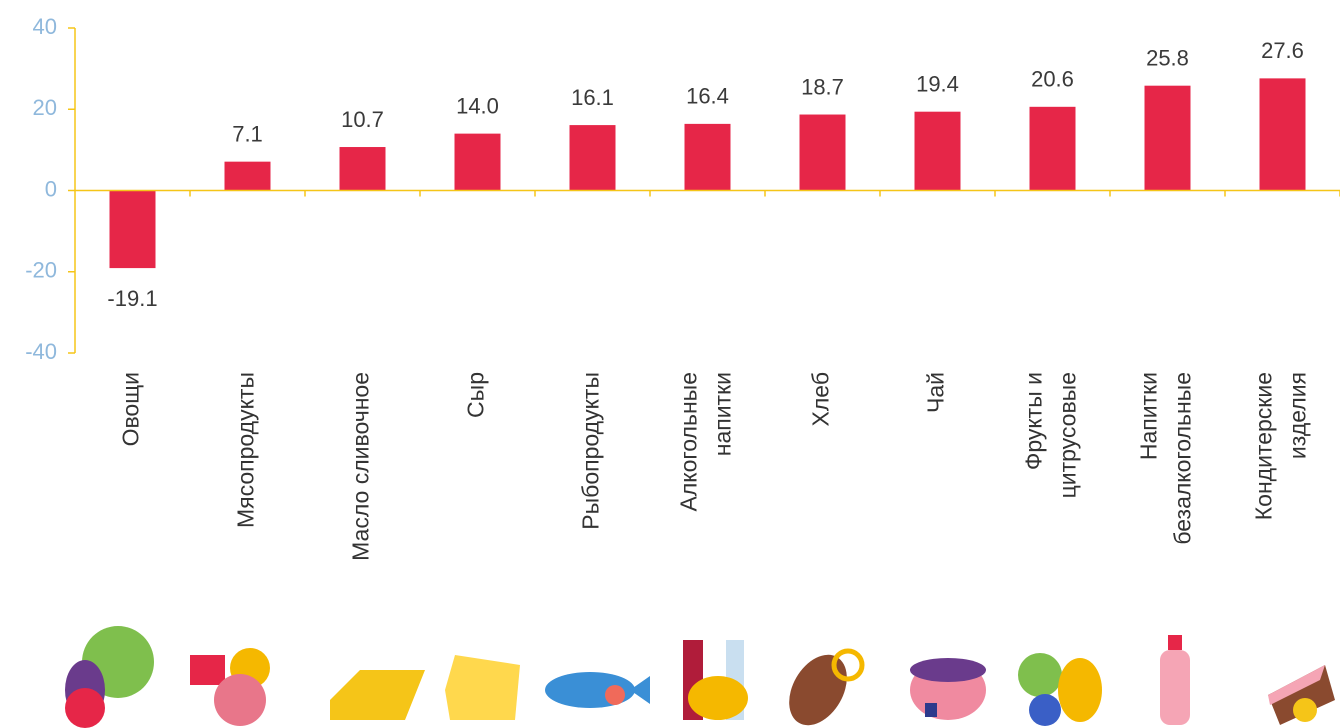  What do you see at coordinates (41, 351) in the screenshot?
I see `y-tick-label: -40` at bounding box center [41, 351].